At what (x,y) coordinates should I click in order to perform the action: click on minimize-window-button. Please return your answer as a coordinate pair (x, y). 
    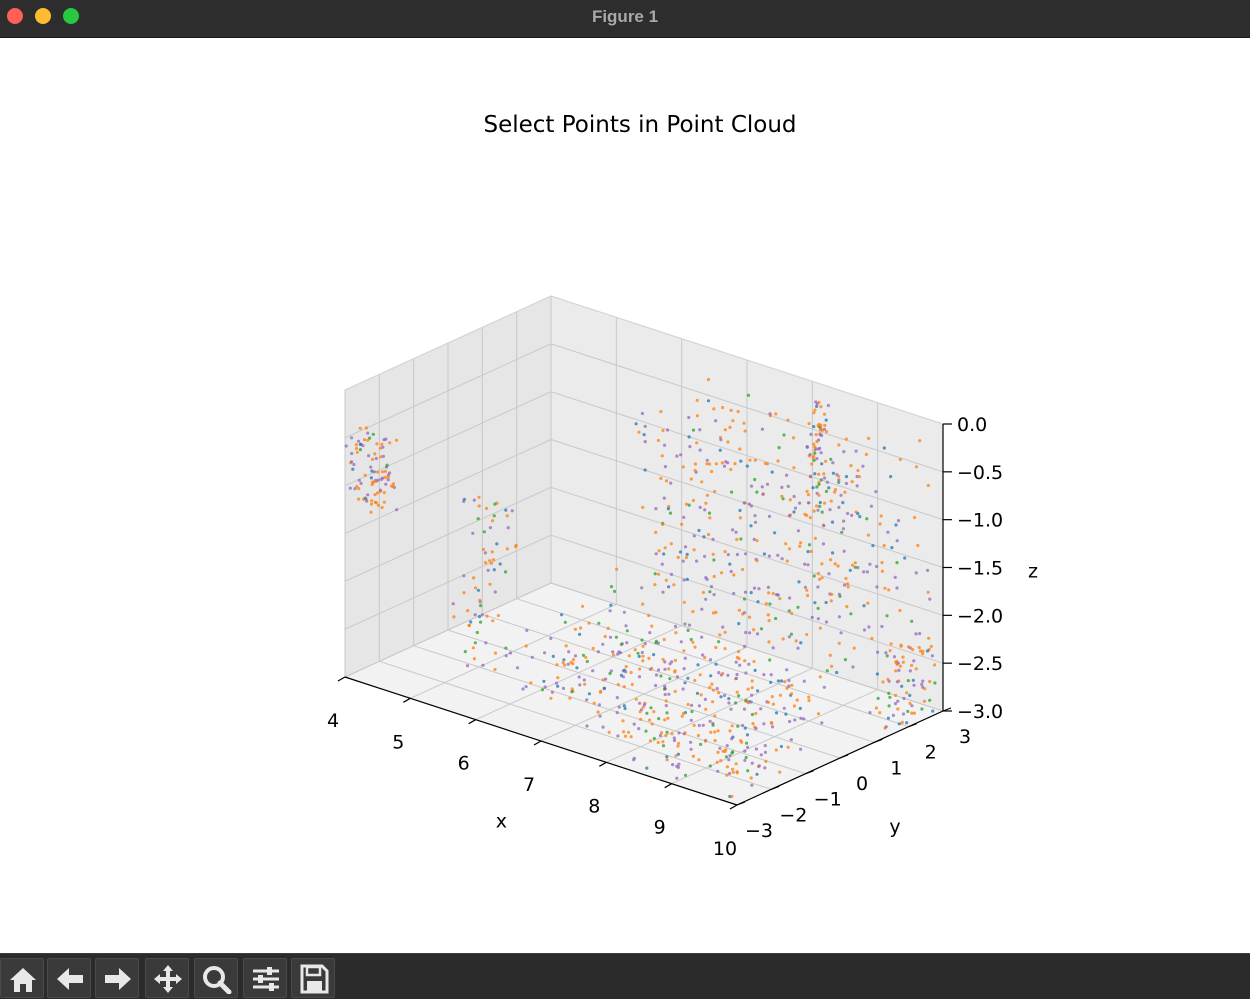
    Looking at the image, I should click on (43, 16).